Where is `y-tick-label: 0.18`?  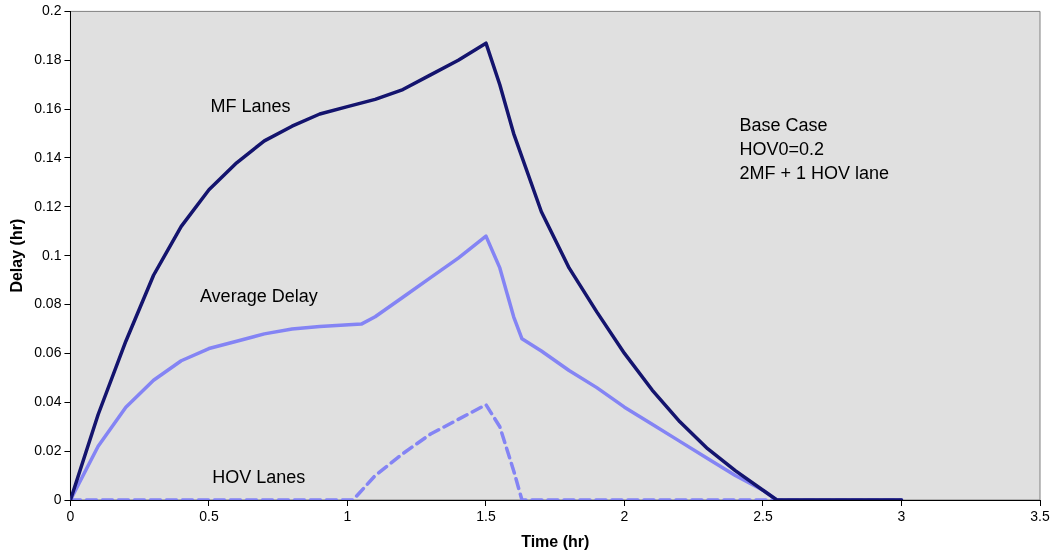
y-tick-label: 0.18 is located at coordinates (48, 59).